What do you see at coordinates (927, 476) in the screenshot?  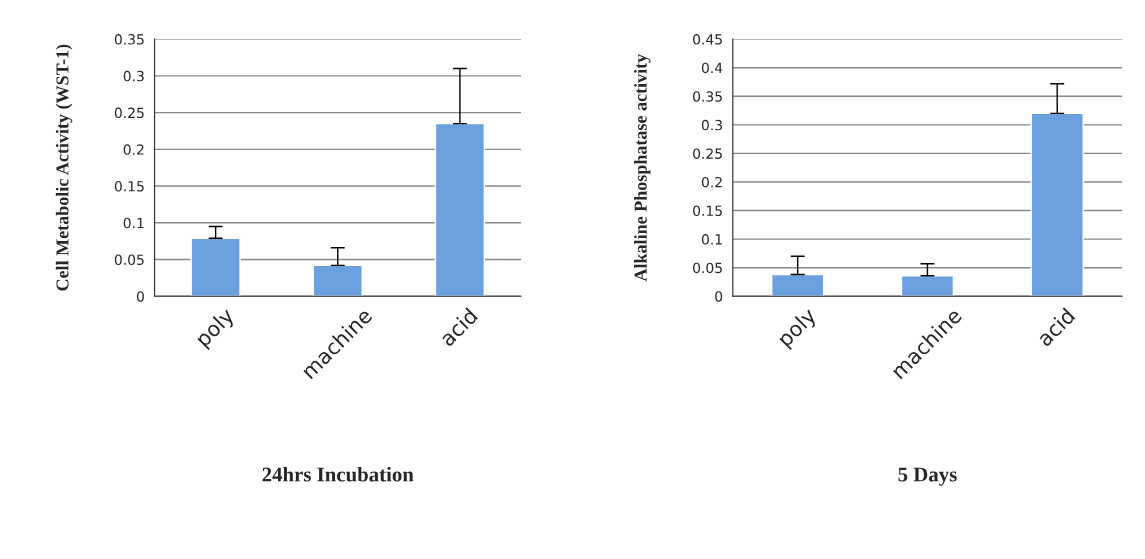 I see `x-axis-title: 5 Days` at bounding box center [927, 476].